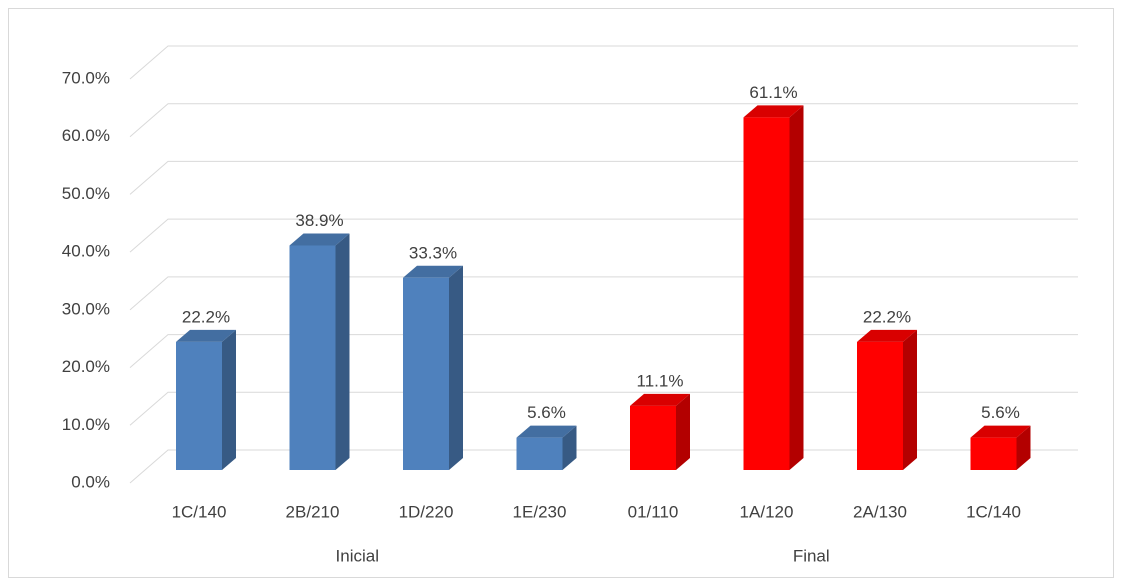 Image resolution: width=1122 pixels, height=586 pixels. Describe the element at coordinates (426, 511) in the screenshot. I see `x-tick-label: 1D/220` at that location.